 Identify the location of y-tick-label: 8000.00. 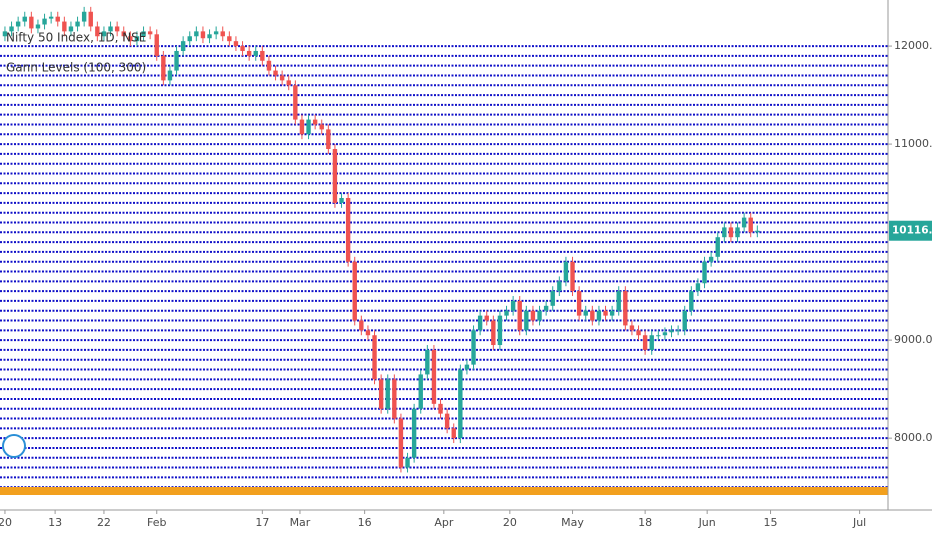
(913, 437).